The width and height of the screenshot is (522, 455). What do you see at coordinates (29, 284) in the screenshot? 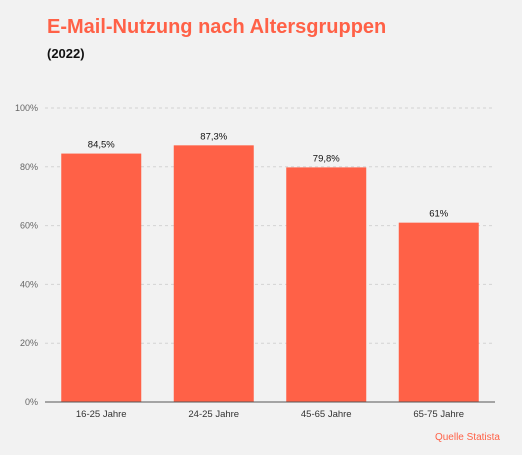
I see `y-tick-label: 40%` at bounding box center [29, 284].